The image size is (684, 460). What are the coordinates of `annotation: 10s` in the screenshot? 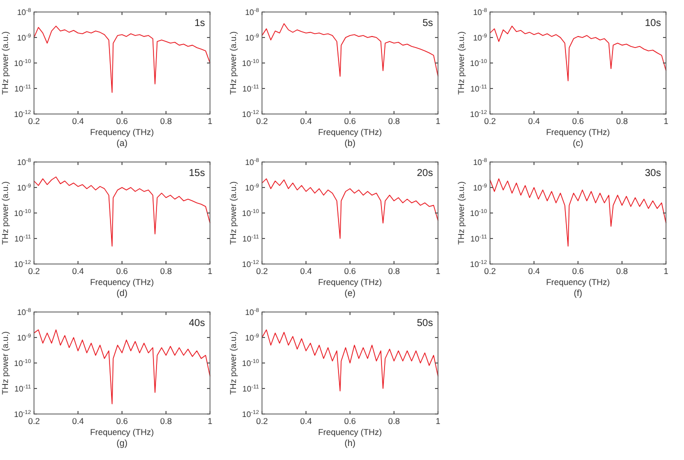 It's located at (652, 23).